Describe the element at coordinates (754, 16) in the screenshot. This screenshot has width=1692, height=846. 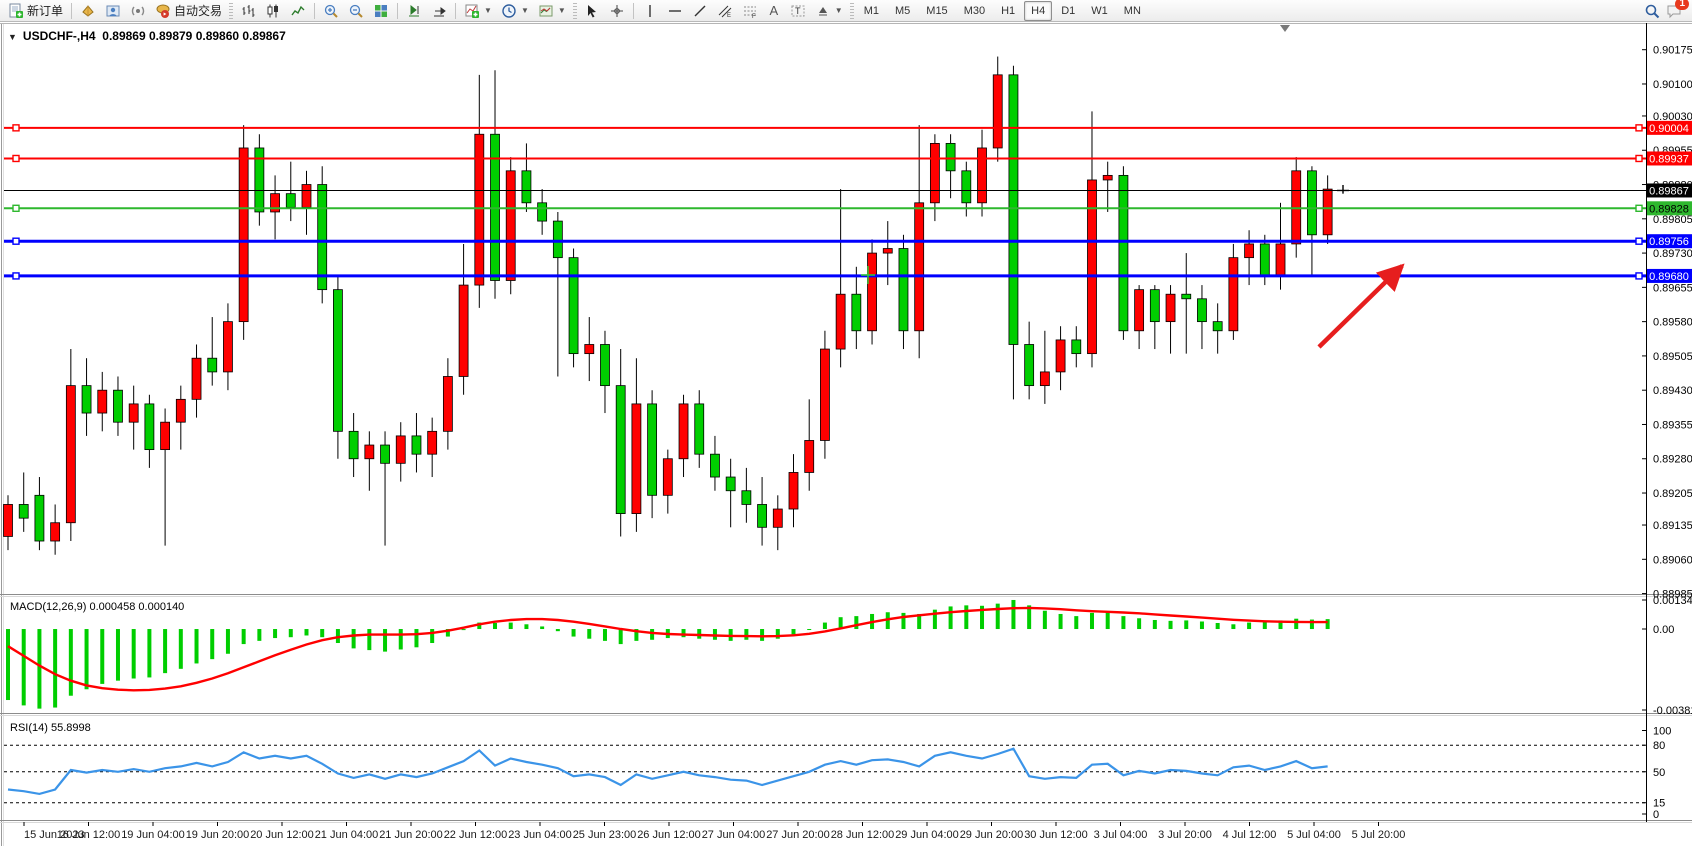
I see `svg-text: F` at that location.